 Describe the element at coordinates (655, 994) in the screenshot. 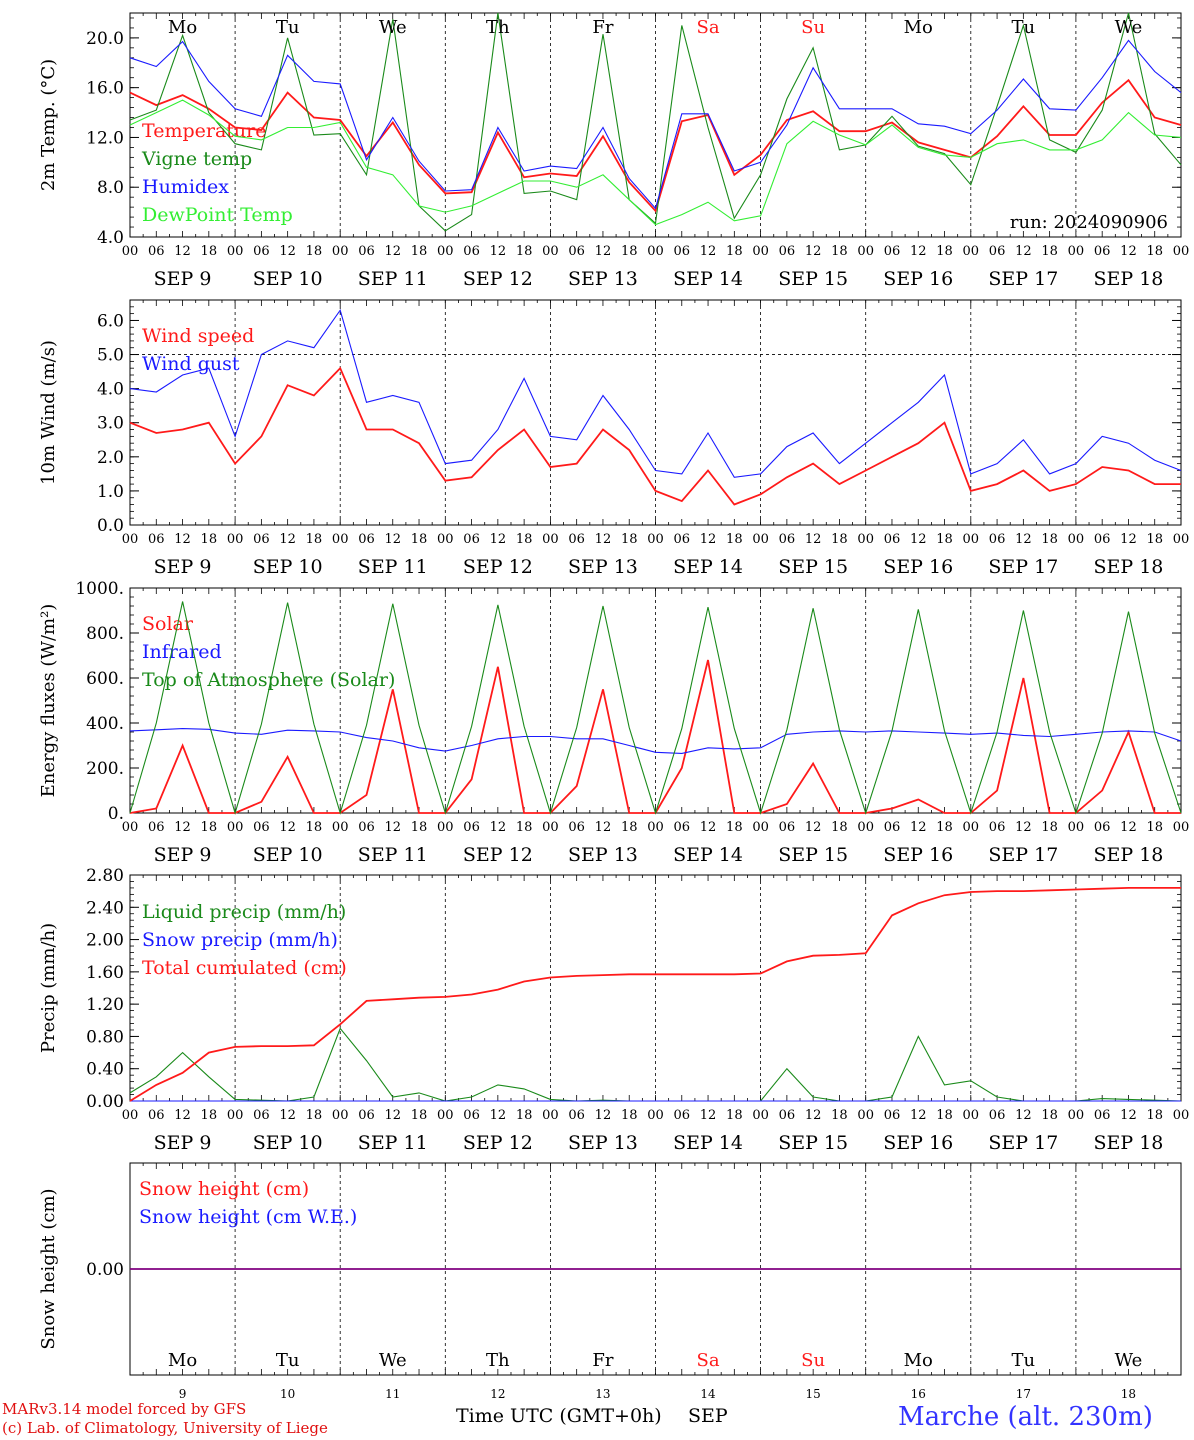

I see `series-line-red` at that location.